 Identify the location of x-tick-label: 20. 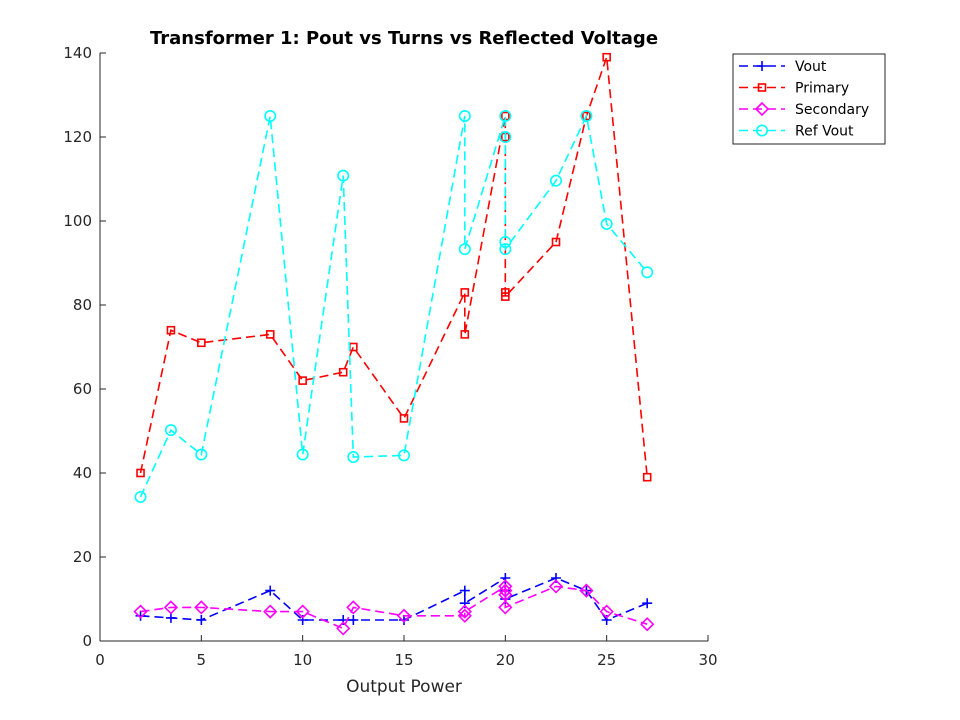
(505, 660).